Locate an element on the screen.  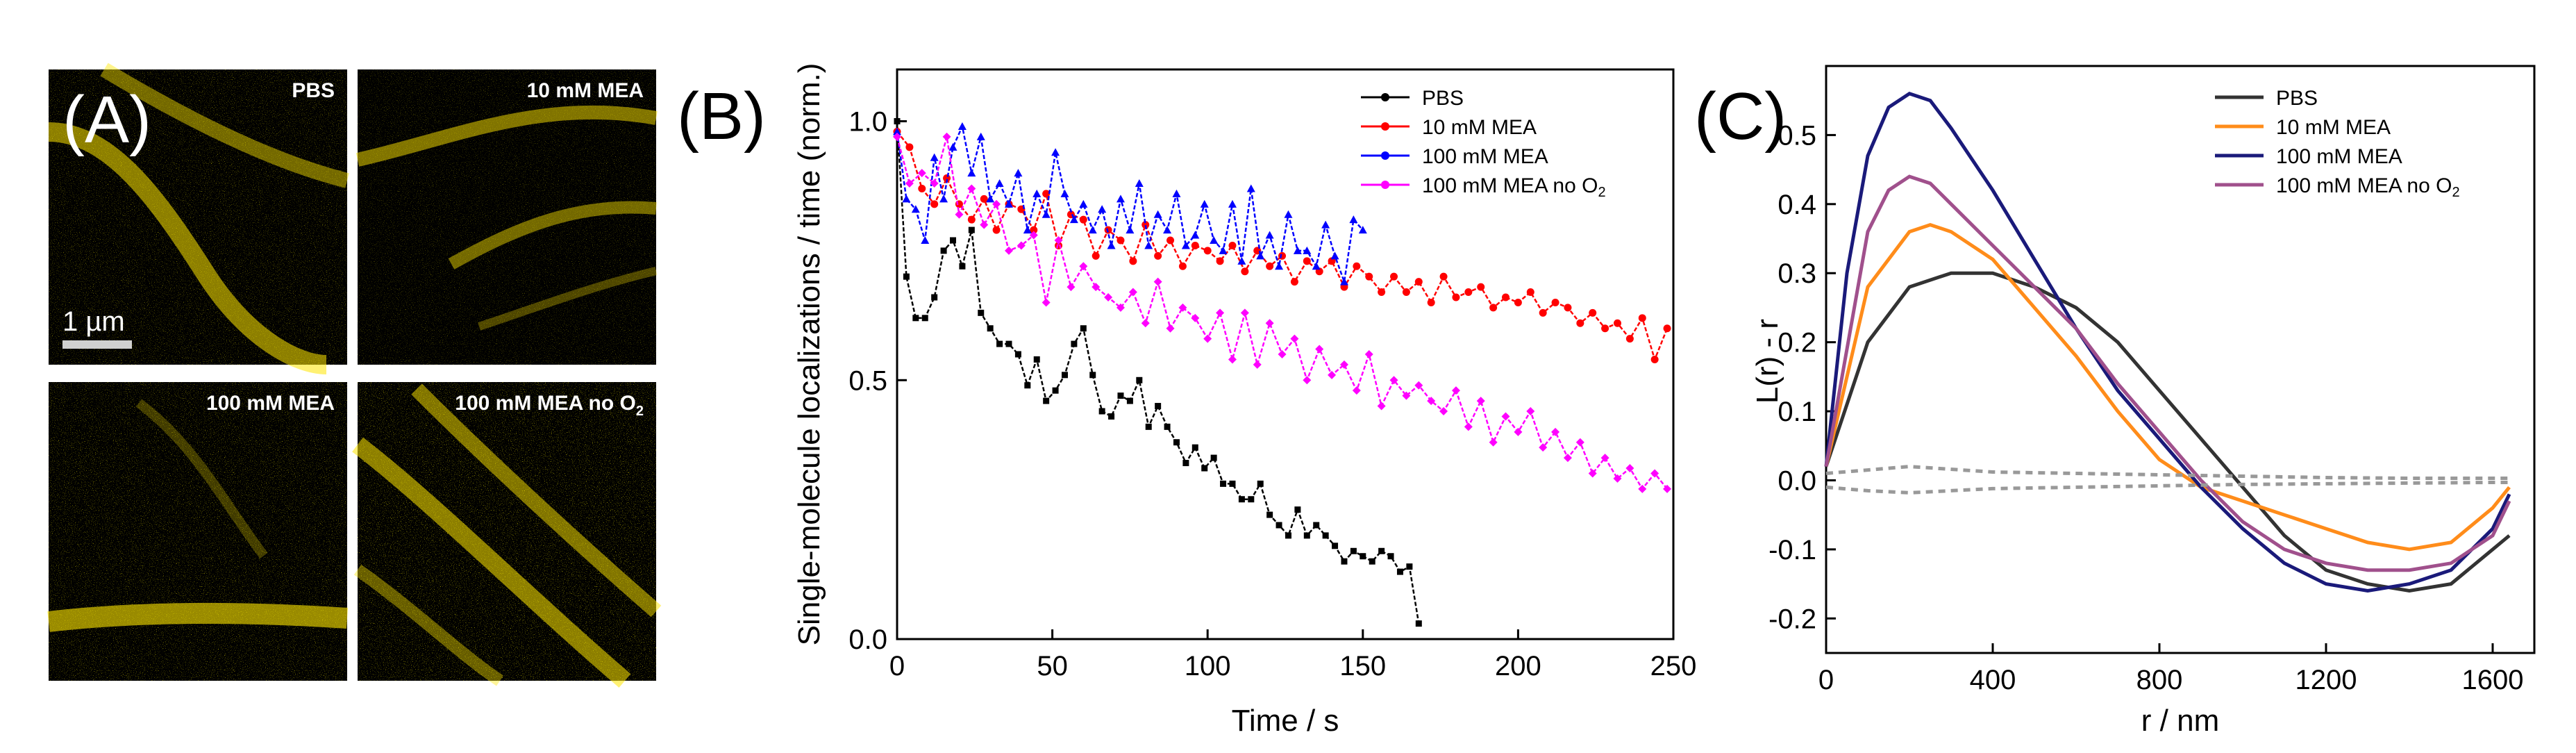
legend-item-100-mm-mea: 100 mM MEA is located at coordinates (1454, 156).